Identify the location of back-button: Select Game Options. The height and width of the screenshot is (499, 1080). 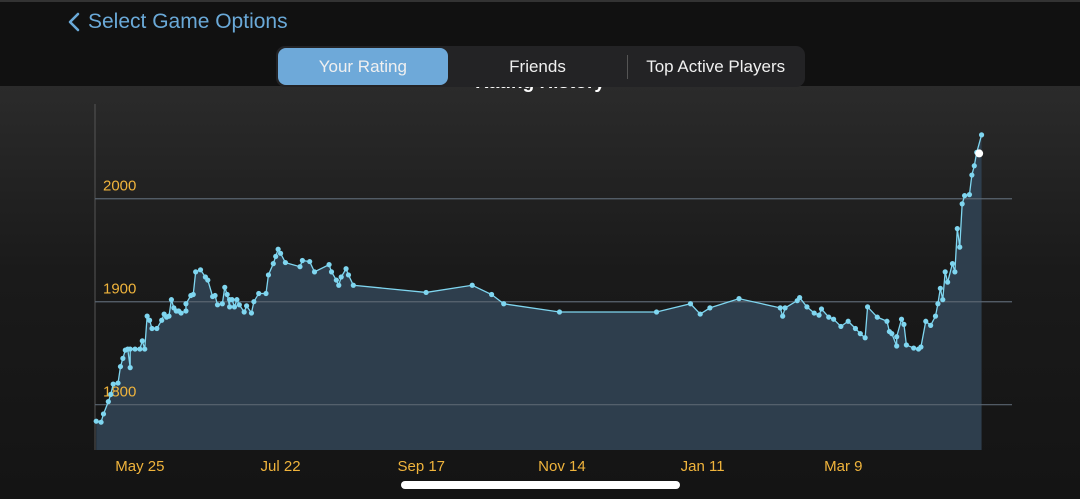
(178, 22).